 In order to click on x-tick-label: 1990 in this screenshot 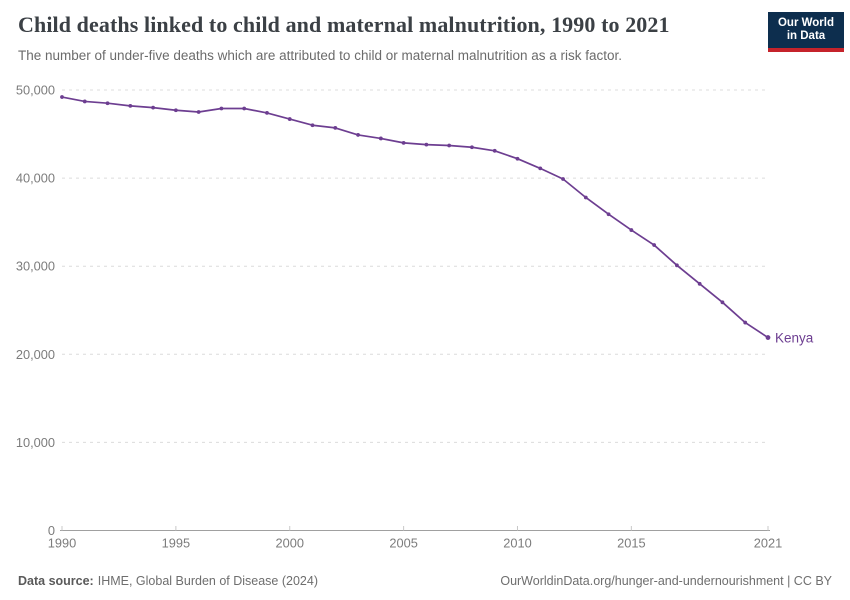, I will do `click(62, 543)`.